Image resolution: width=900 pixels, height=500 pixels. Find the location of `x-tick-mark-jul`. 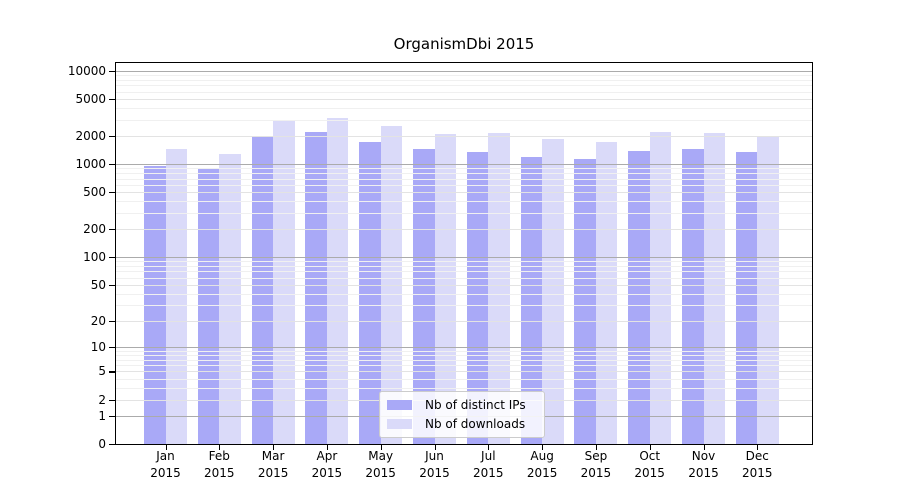

x-tick-mark-jul is located at coordinates (489, 447).